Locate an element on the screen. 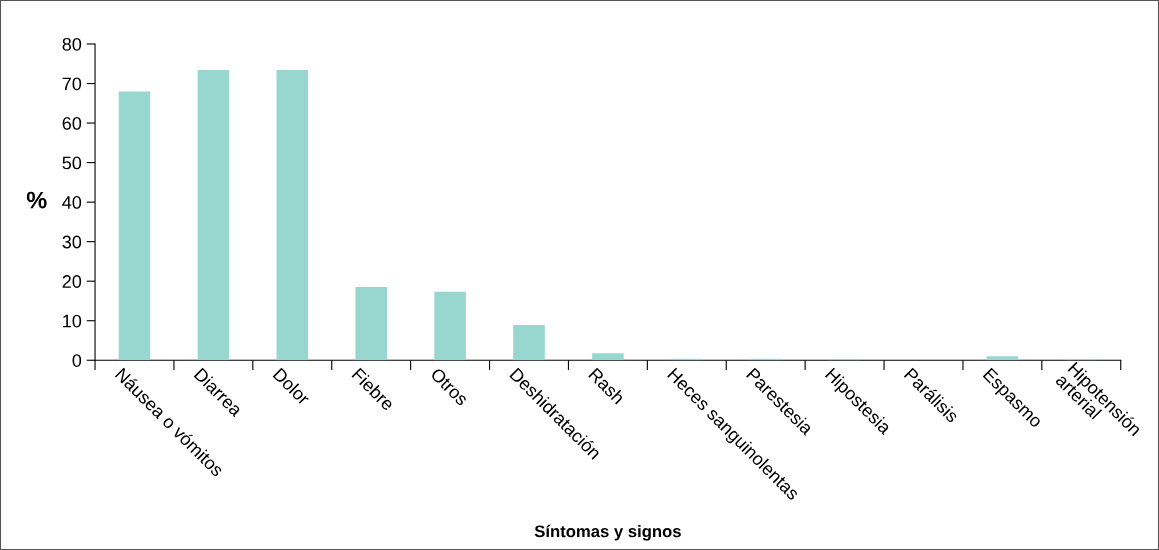  y-tick-label: 80 is located at coordinates (72, 44).